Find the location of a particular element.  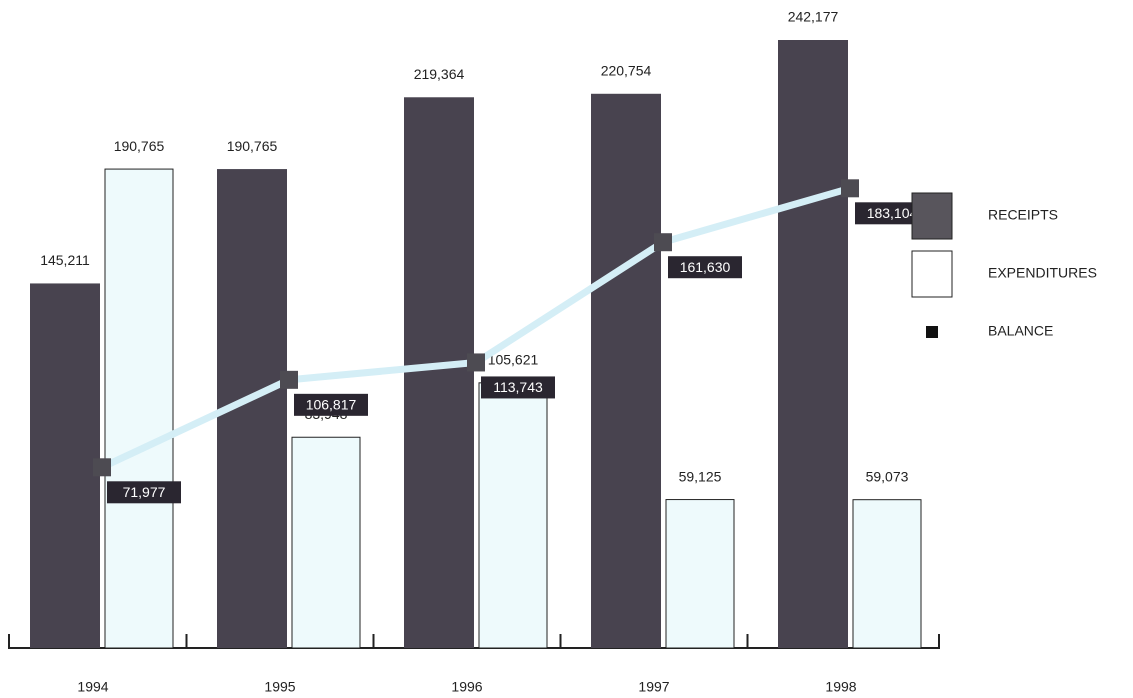

value-label: 242,177 is located at coordinates (813, 17).